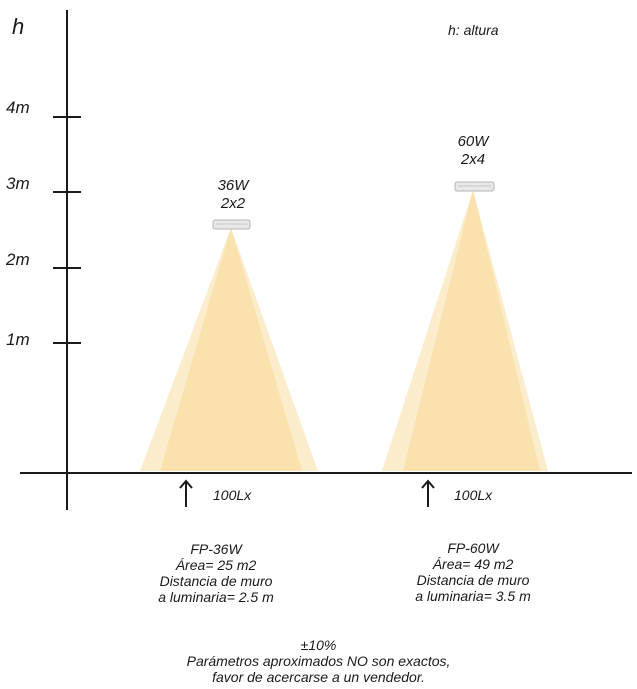 Image resolution: width=637 pixels, height=689 pixels. Describe the element at coordinates (473, 159) in the screenshot. I see `luminaire-config: 2x4` at that location.